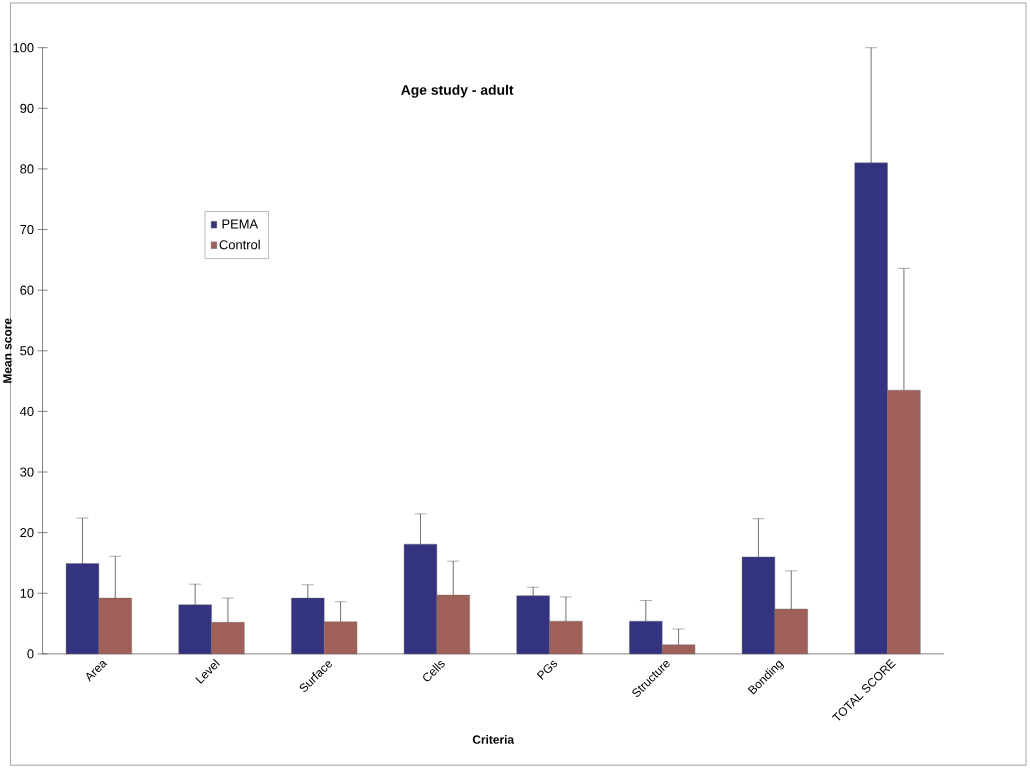  I want to click on legend-label: PEMA, so click(240, 224).